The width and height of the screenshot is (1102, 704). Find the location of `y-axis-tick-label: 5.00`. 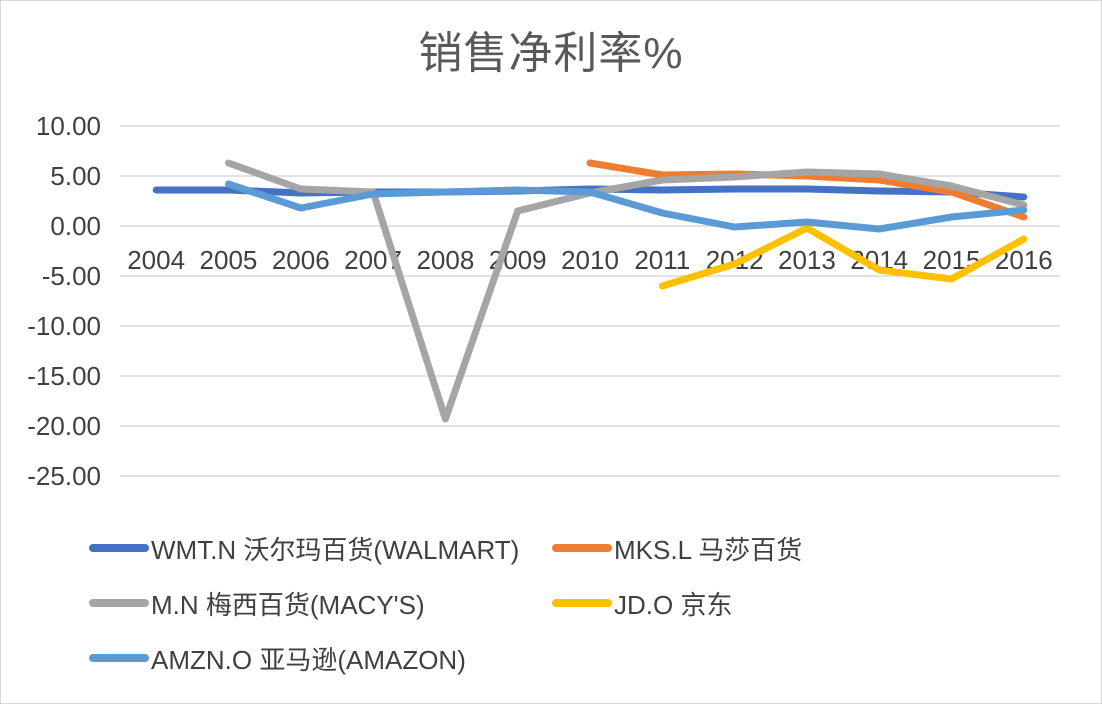

y-axis-tick-label: 5.00 is located at coordinates (75, 176).